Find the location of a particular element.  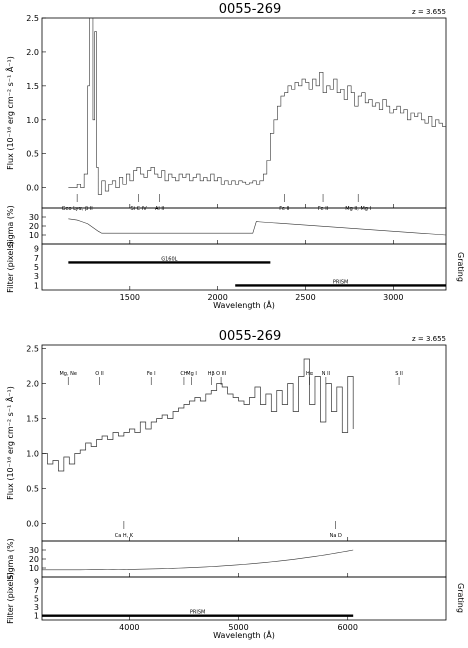

line-id-label: S II is located at coordinates (399, 374).